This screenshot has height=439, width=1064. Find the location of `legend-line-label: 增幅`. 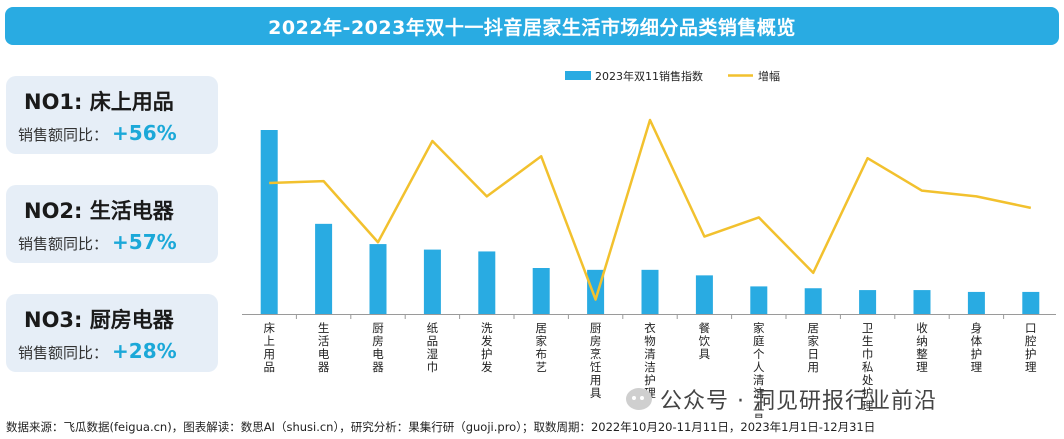

legend-line-label: 增幅 is located at coordinates (769, 76).